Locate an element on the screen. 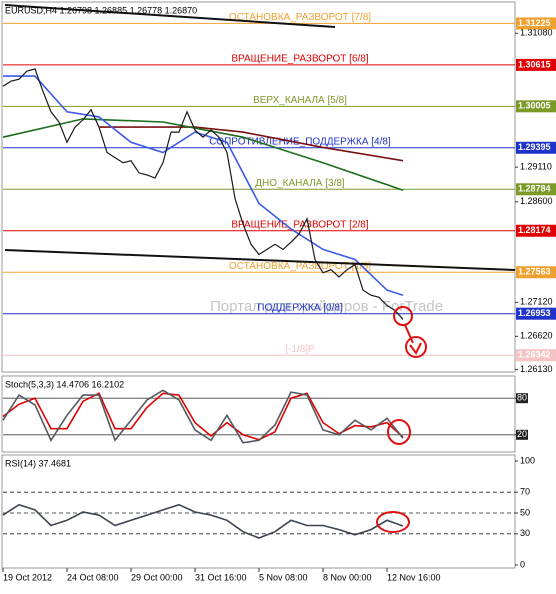  level-label: ВЕРХ_КАНАЛА [5/8] is located at coordinates (300, 100).